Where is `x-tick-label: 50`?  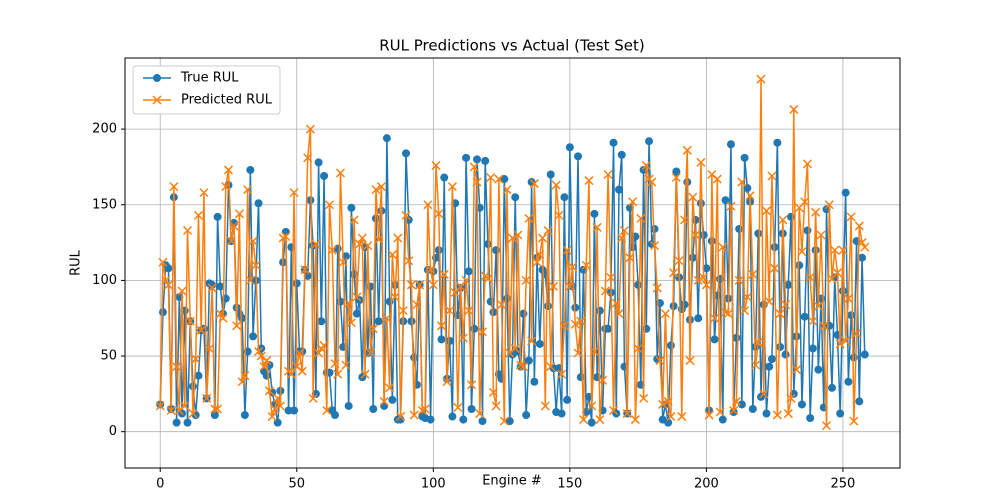
x-tick-label: 50 is located at coordinates (296, 484).